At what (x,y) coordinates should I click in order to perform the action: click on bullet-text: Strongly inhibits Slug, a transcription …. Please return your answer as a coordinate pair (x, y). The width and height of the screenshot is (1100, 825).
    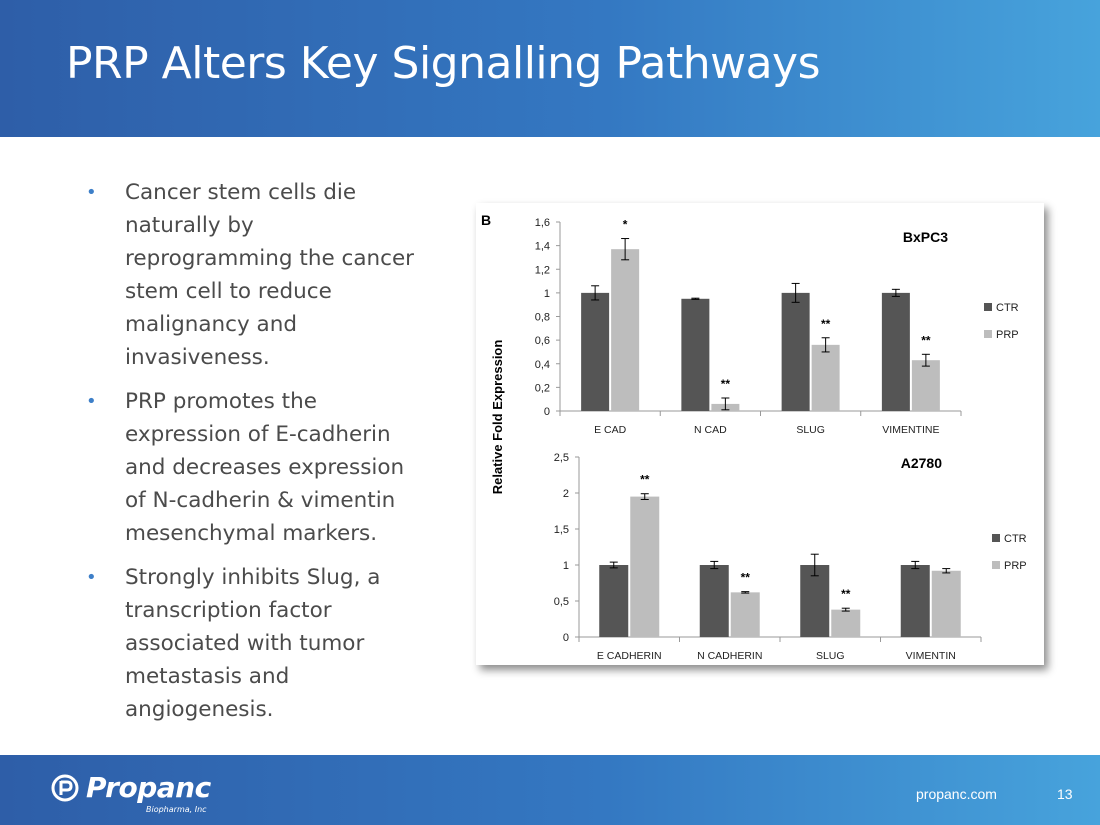
    Looking at the image, I should click on (253, 643).